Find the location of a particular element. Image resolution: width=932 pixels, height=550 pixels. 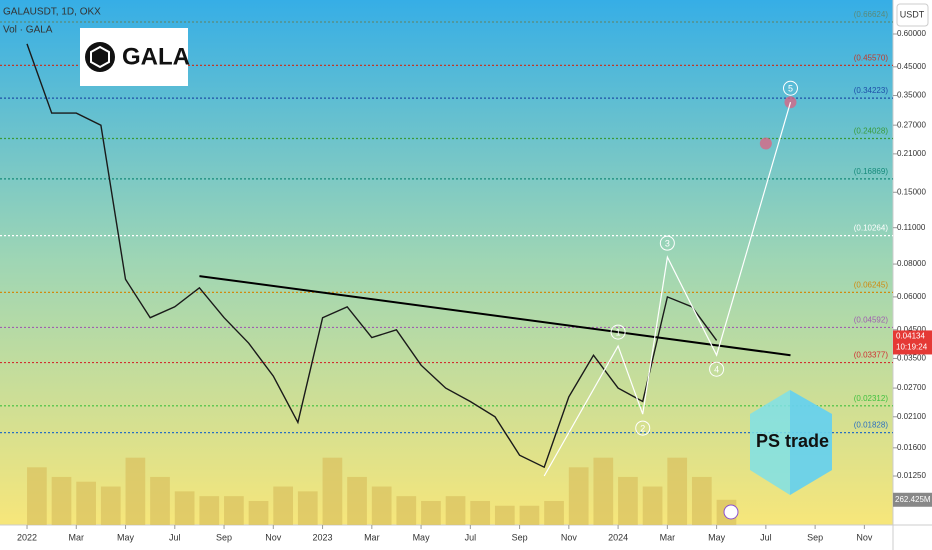

brand-text: PS trade is located at coordinates (792, 441).